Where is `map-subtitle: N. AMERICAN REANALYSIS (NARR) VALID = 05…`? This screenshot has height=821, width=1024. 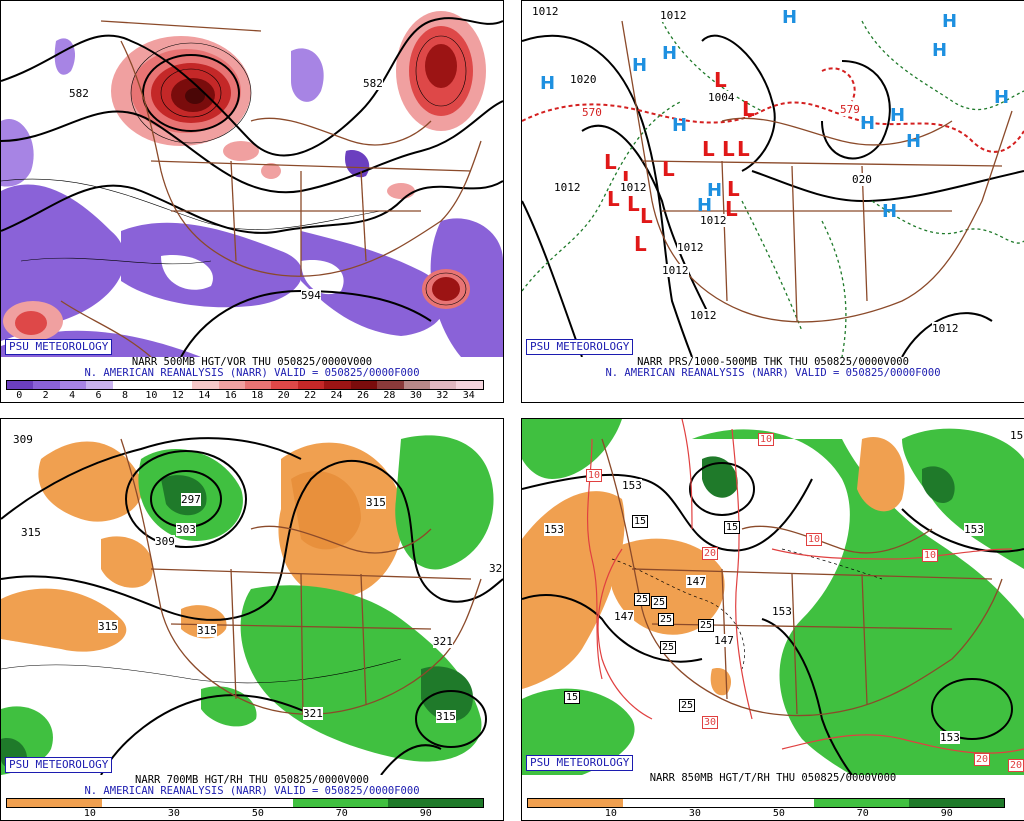 map-subtitle: N. AMERICAN REANALYSIS (NARR) VALID = 05… is located at coordinates (252, 791).